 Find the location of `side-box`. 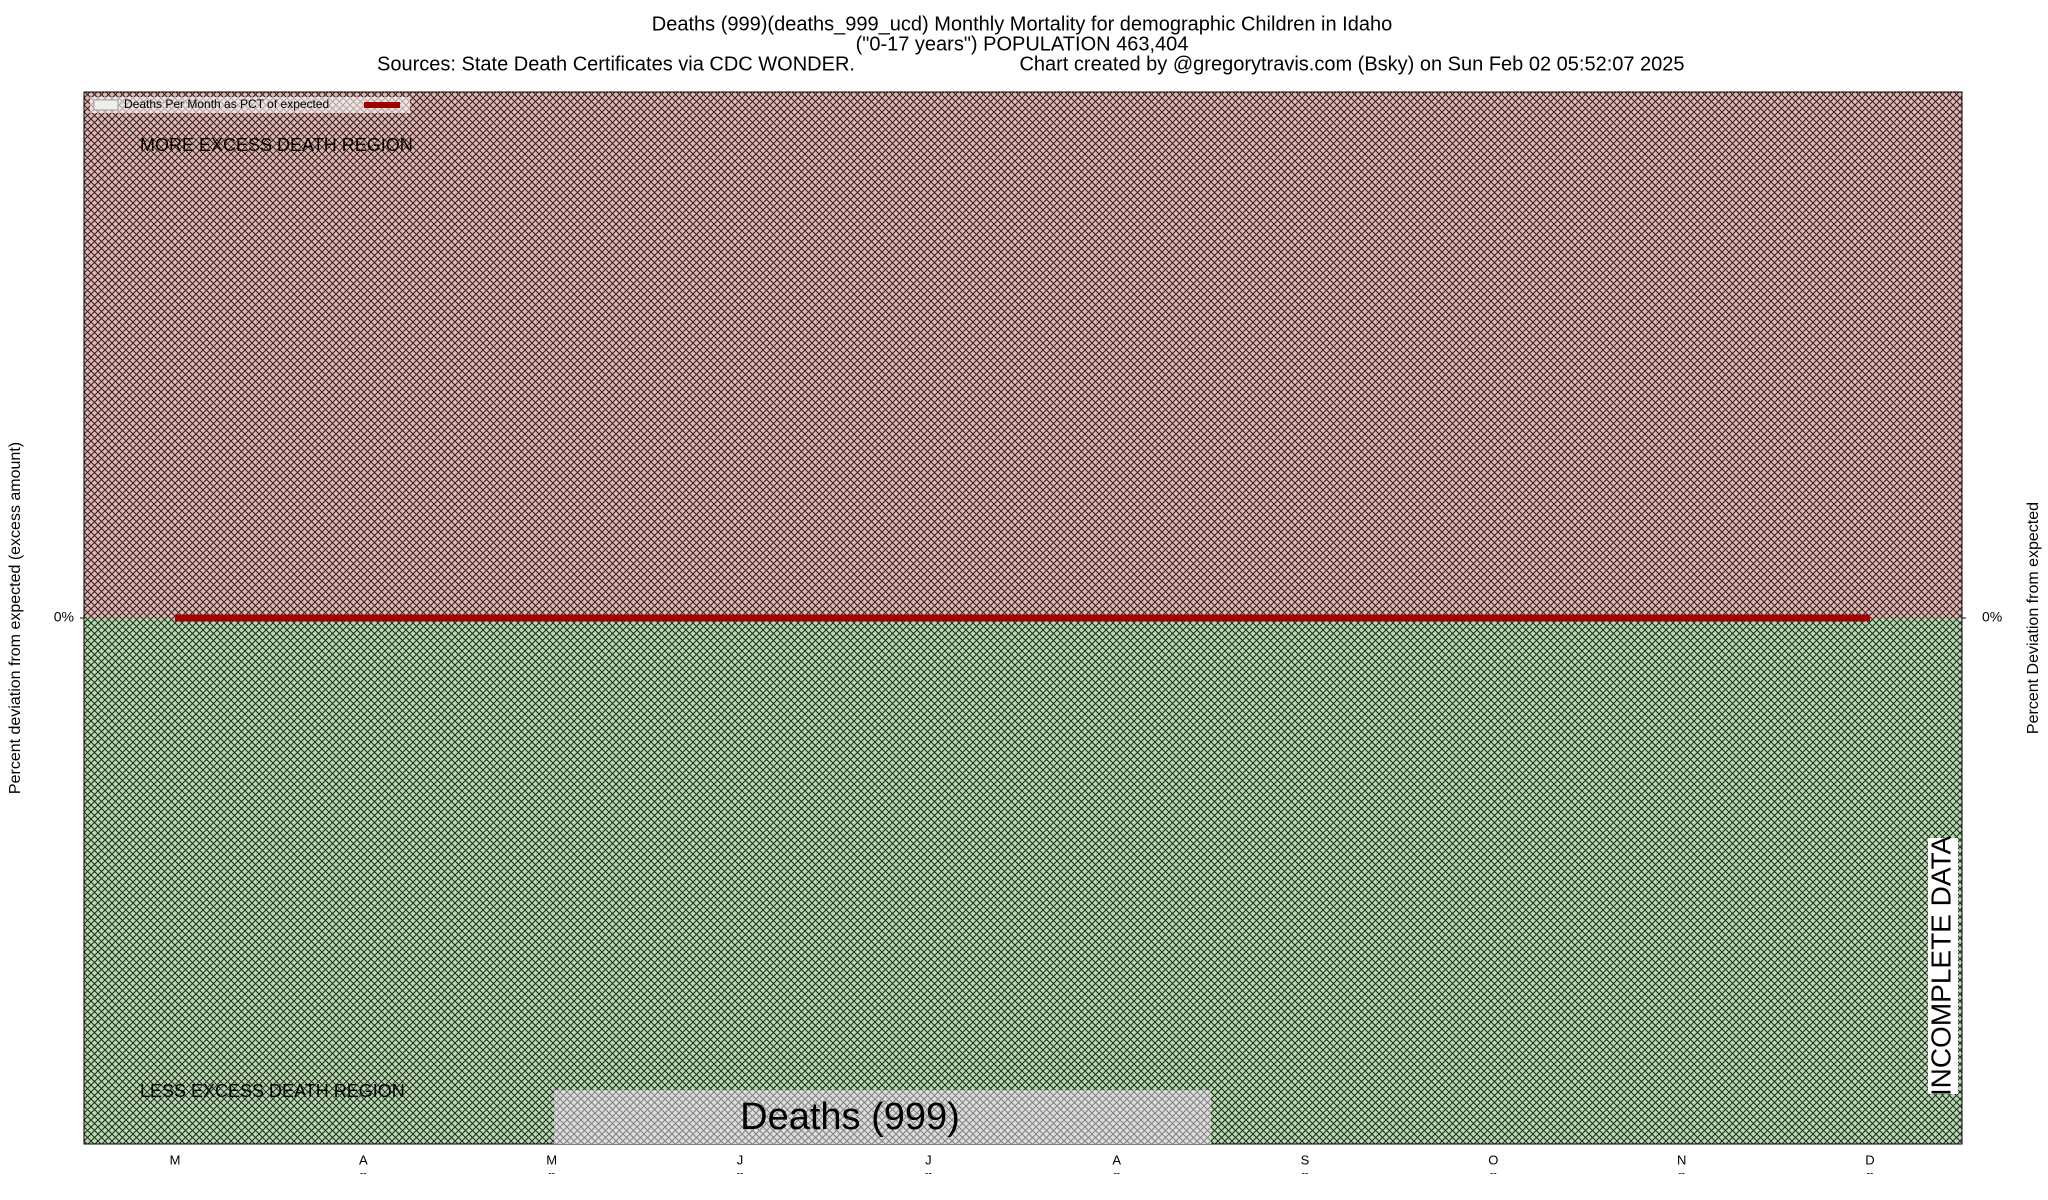

side-box is located at coordinates (1943, 966).